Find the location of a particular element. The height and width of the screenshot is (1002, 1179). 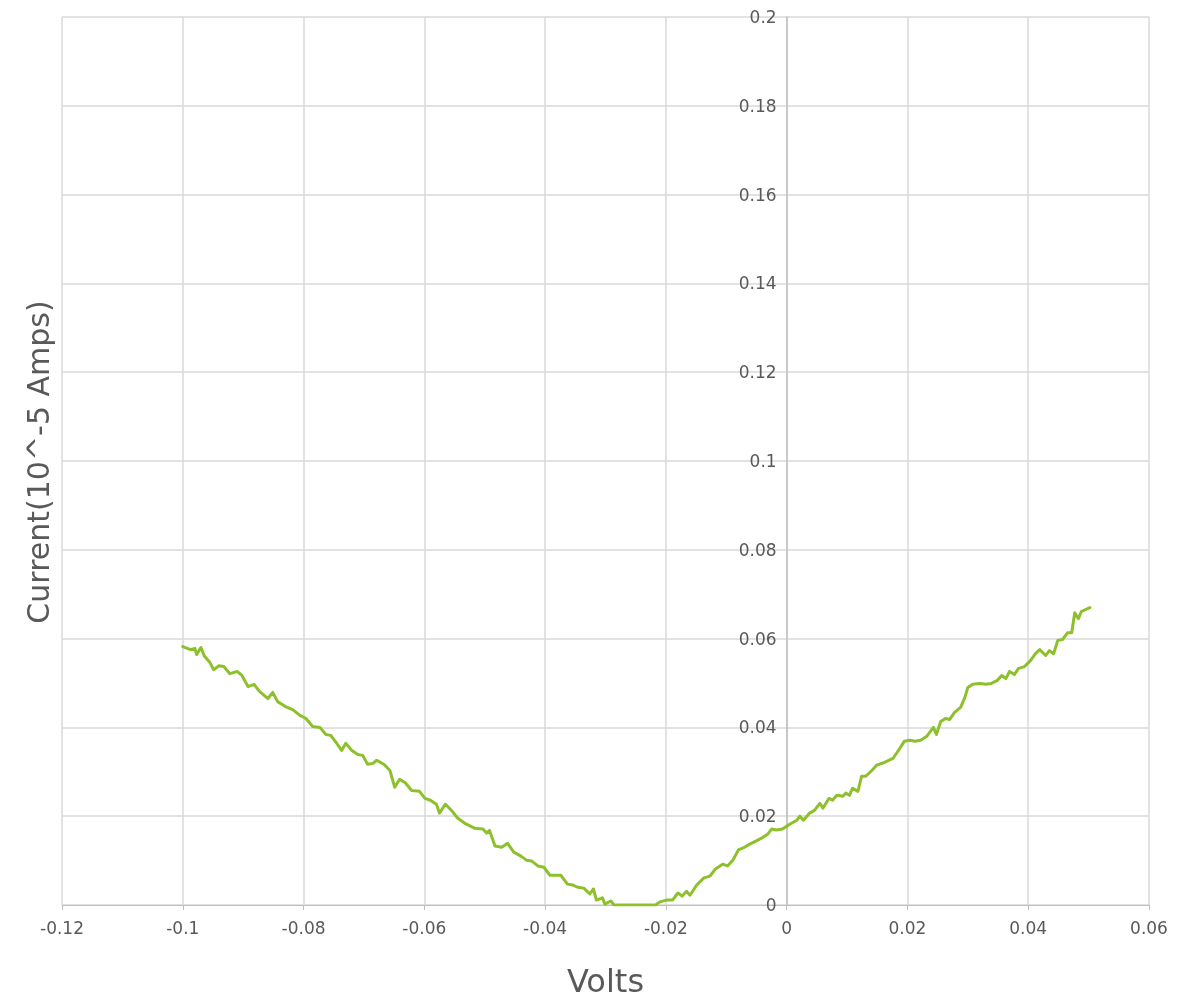

y-tick-label: 0 is located at coordinates (771, 905).